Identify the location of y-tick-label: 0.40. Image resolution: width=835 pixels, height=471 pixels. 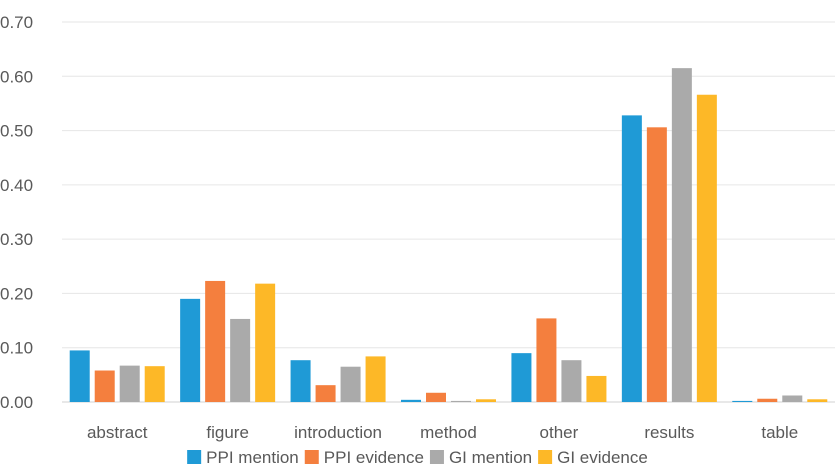
(16, 185).